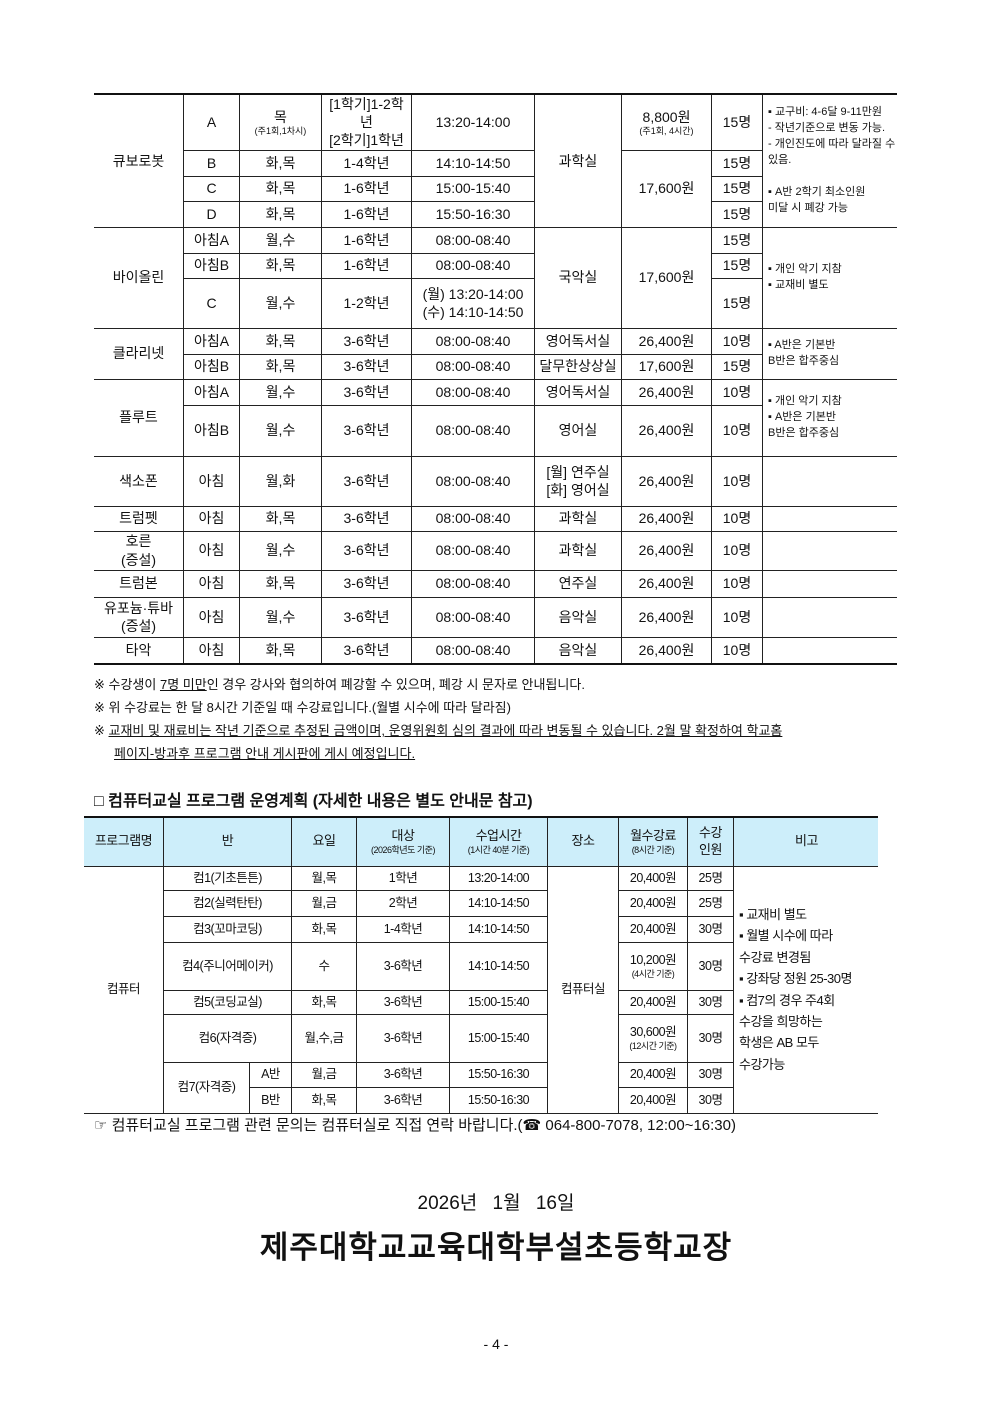  I want to click on cell-sub: (4시간 기준), so click(653, 973).